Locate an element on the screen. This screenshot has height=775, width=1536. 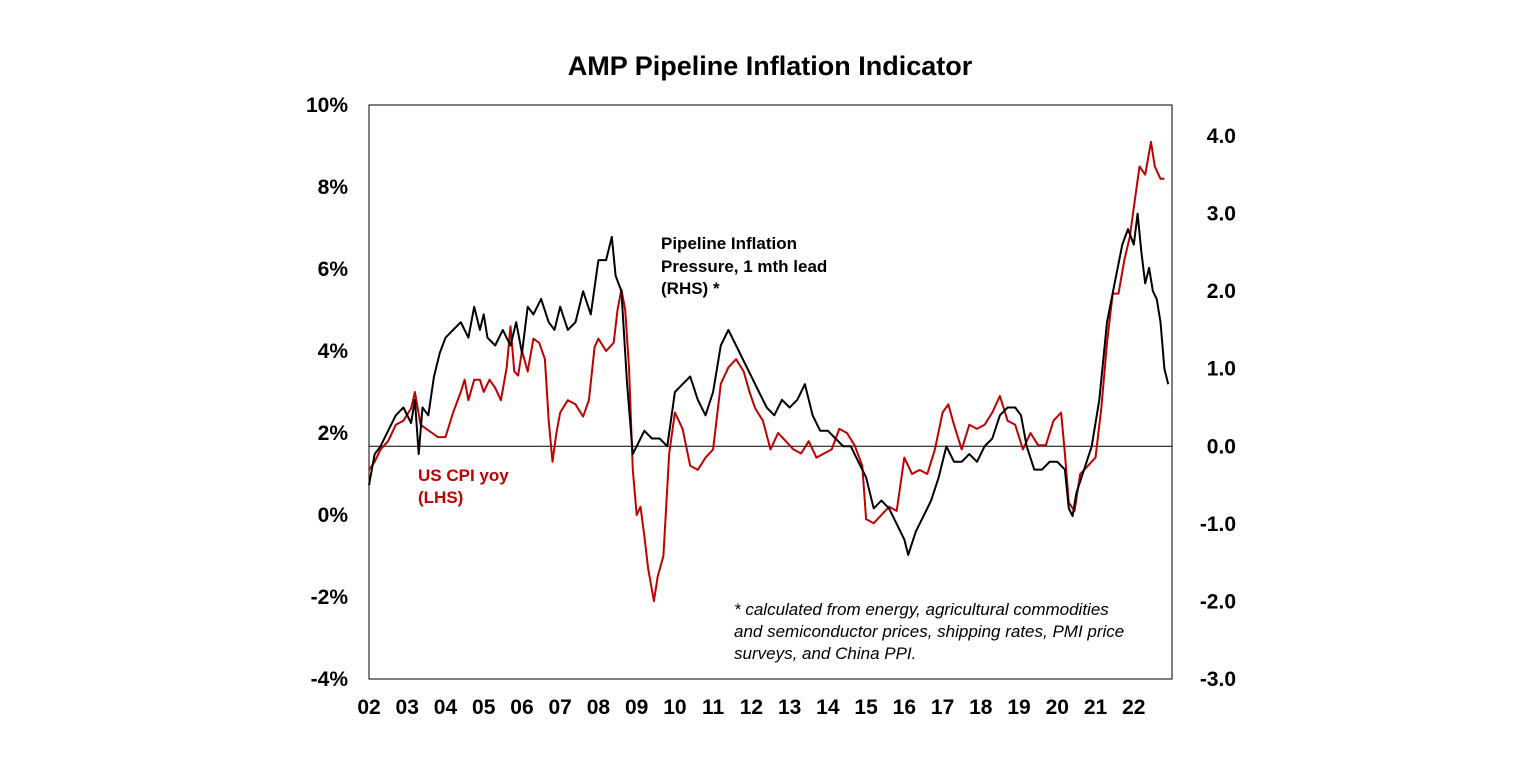
x-tick-label: 21 is located at coordinates (1096, 707).